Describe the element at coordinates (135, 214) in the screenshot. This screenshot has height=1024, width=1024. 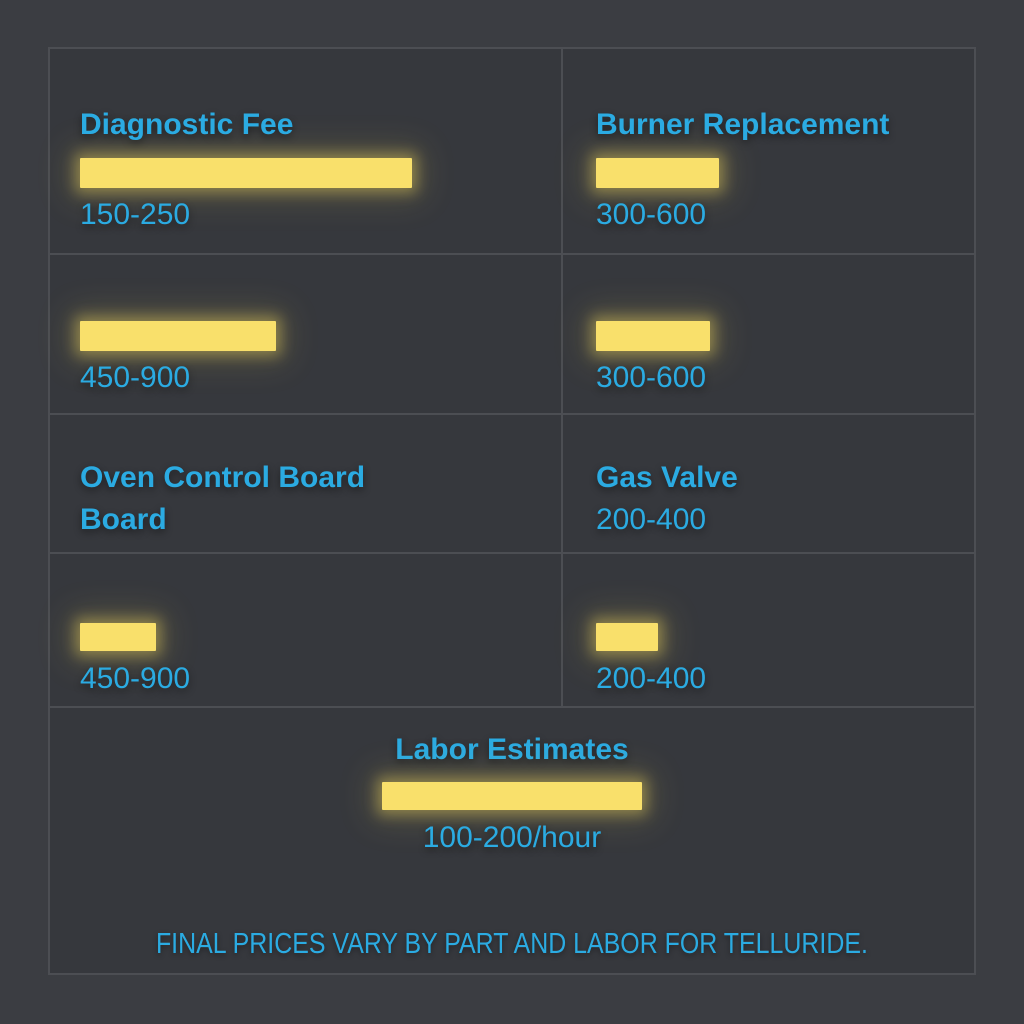
I see `price-range: 150-250` at that location.